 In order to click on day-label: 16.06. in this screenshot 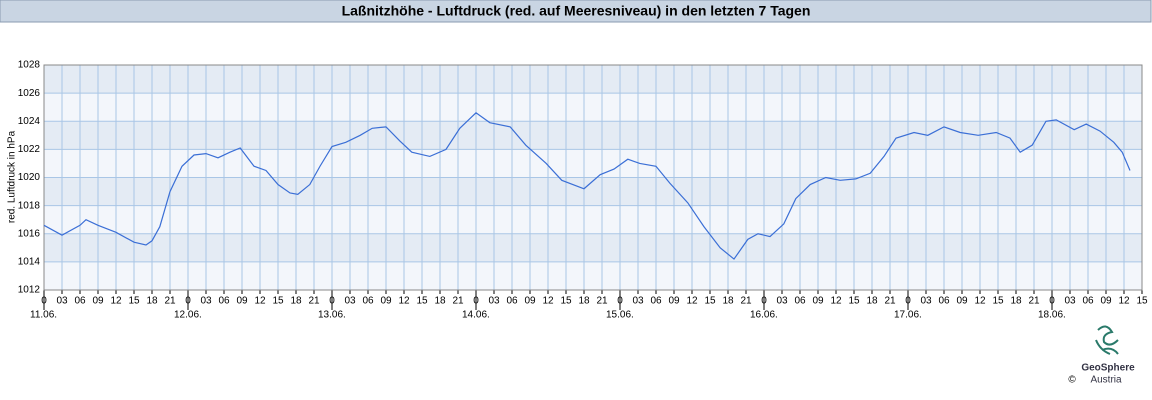, I will do `click(764, 315)`.